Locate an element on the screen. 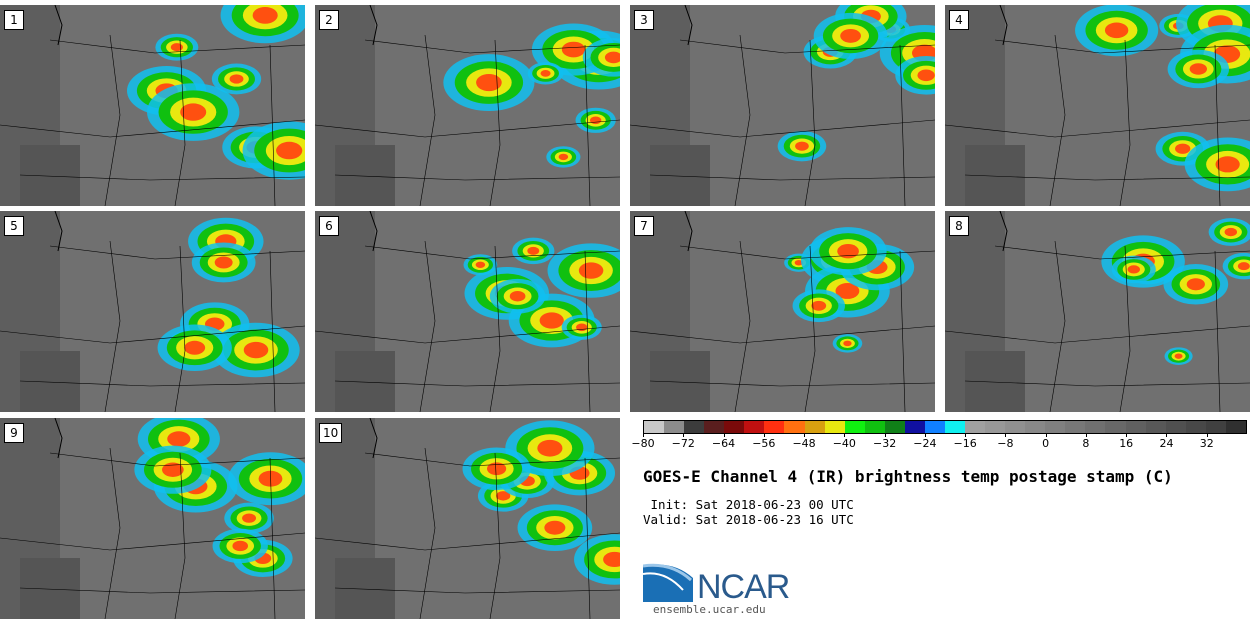 This screenshot has width=1260, height=619. ncar-logo-text: NCAR is located at coordinates (743, 587).